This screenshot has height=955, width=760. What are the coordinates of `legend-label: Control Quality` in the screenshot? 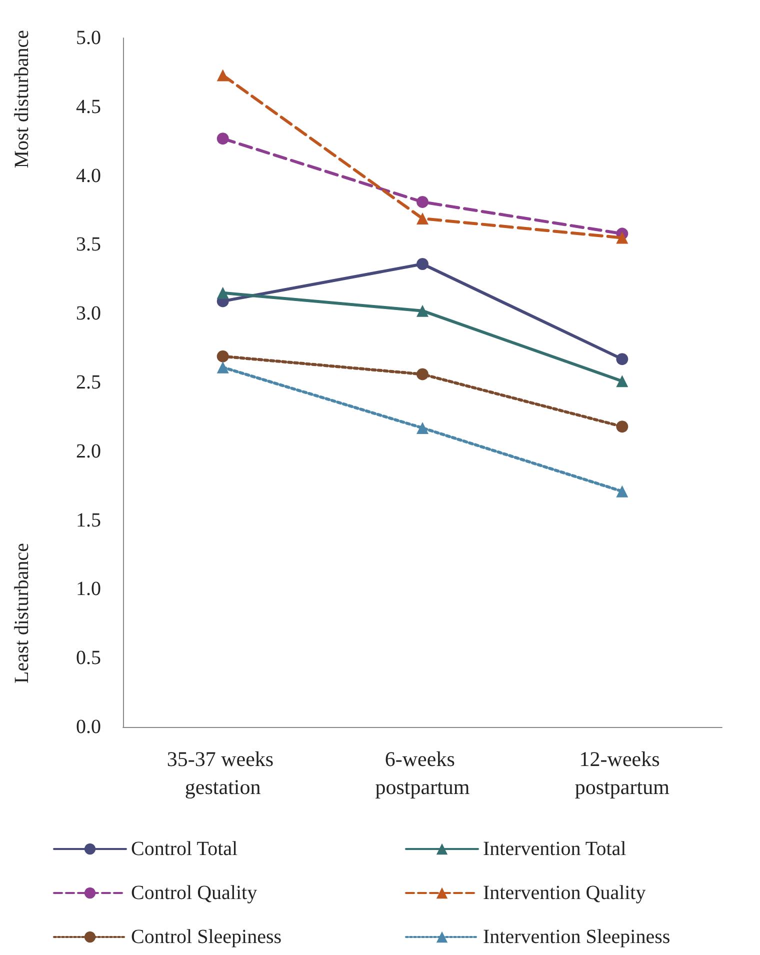 It's located at (194, 893).